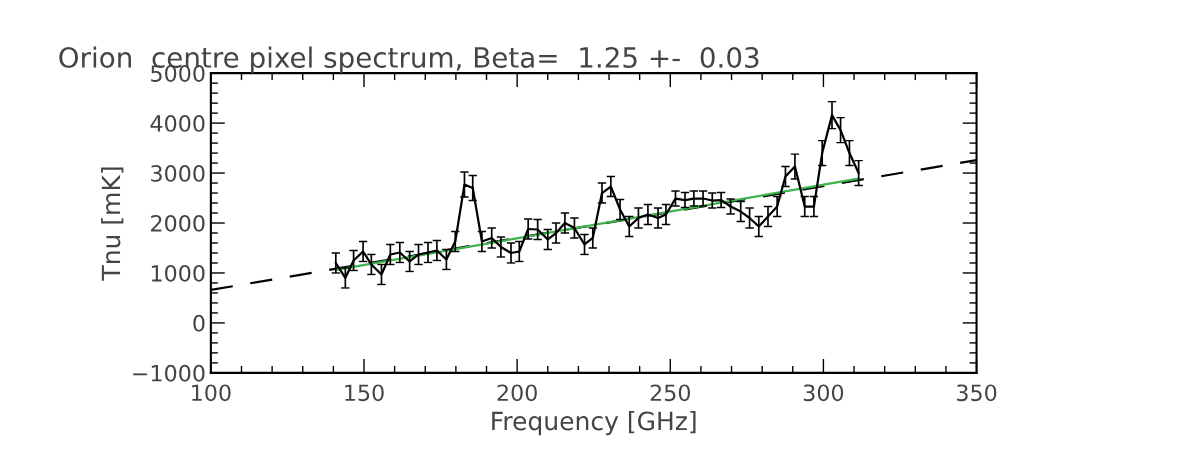 The image size is (1178, 475). I want to click on y-tick-label: −1000, so click(169, 373).